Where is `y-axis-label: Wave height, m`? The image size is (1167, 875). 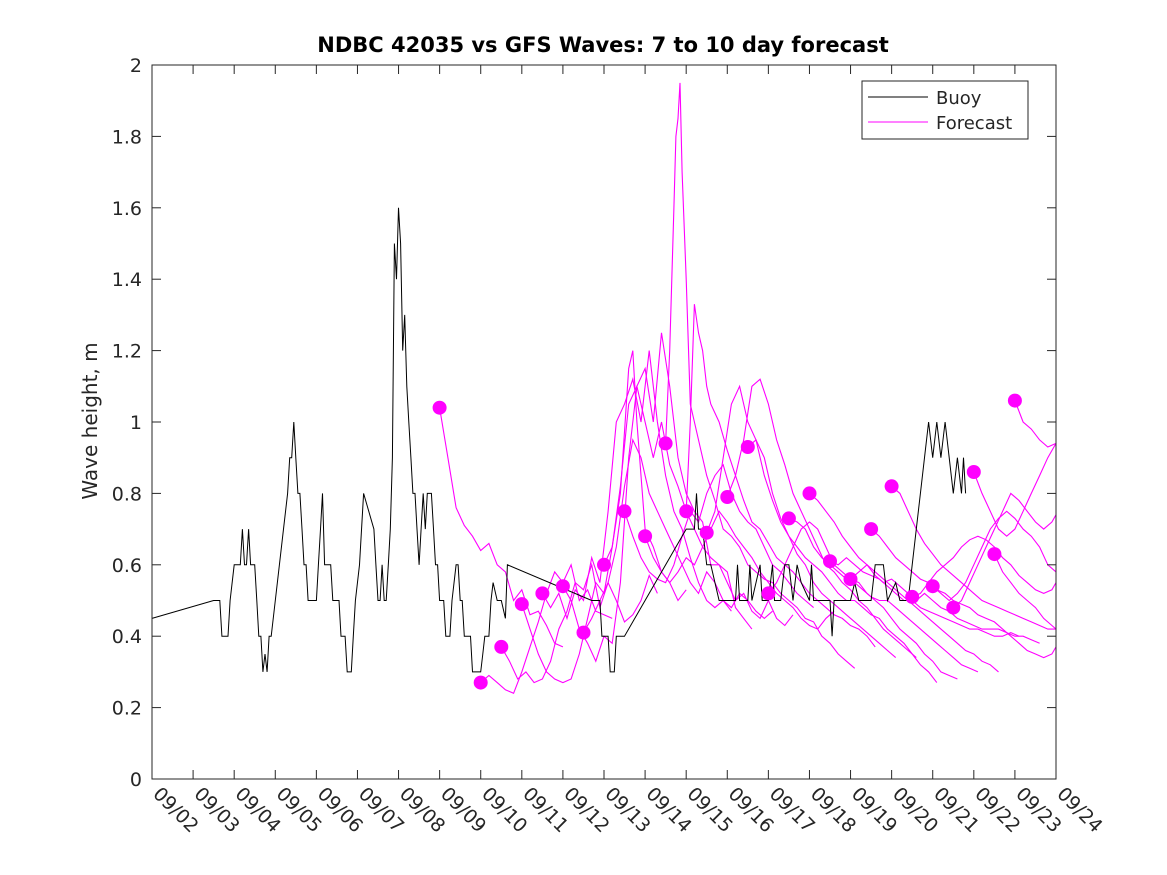
y-axis-label: Wave height, m is located at coordinates (90, 420).